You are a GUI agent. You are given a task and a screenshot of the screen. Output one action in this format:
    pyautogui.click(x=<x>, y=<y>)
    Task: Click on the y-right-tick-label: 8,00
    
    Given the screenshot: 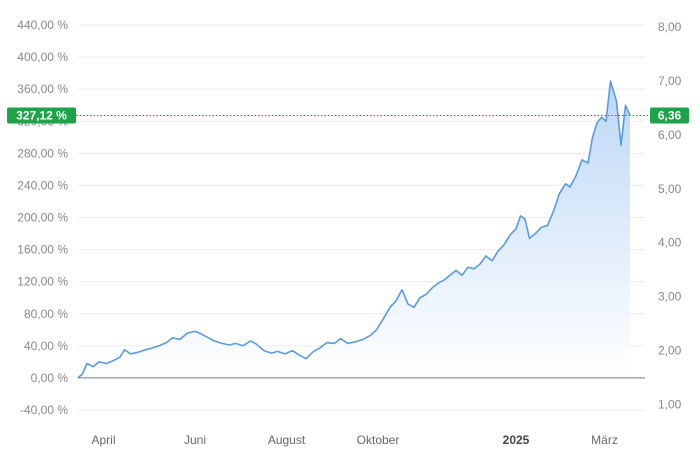 What is the action you would take?
    pyautogui.click(x=670, y=27)
    